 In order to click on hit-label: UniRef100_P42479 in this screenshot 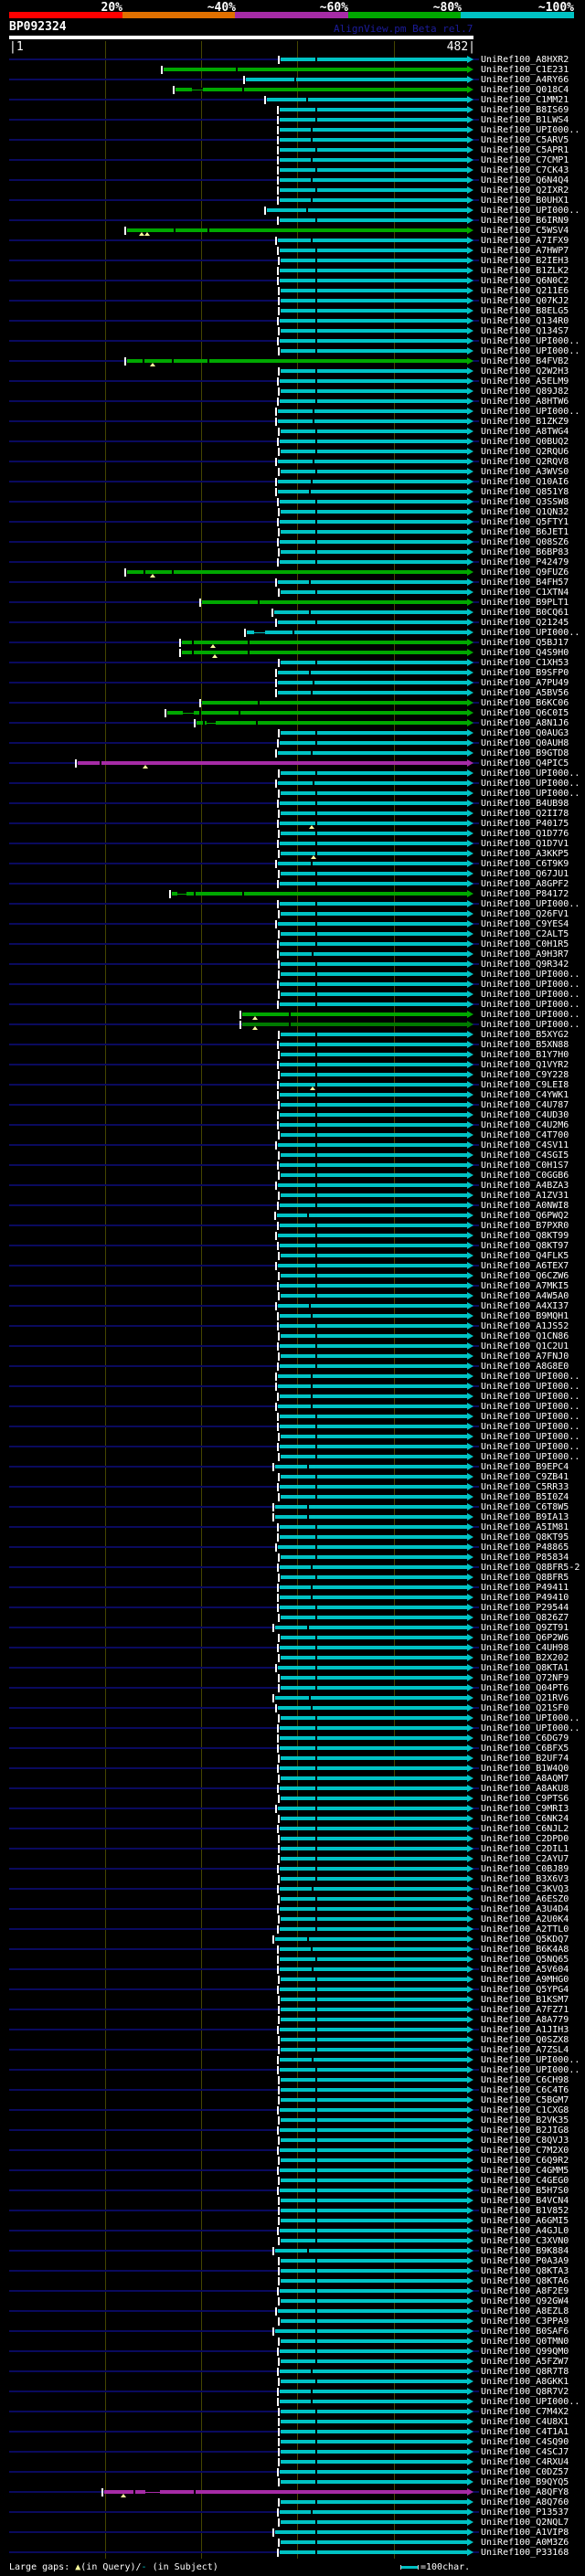, I will do `click(525, 562)`.